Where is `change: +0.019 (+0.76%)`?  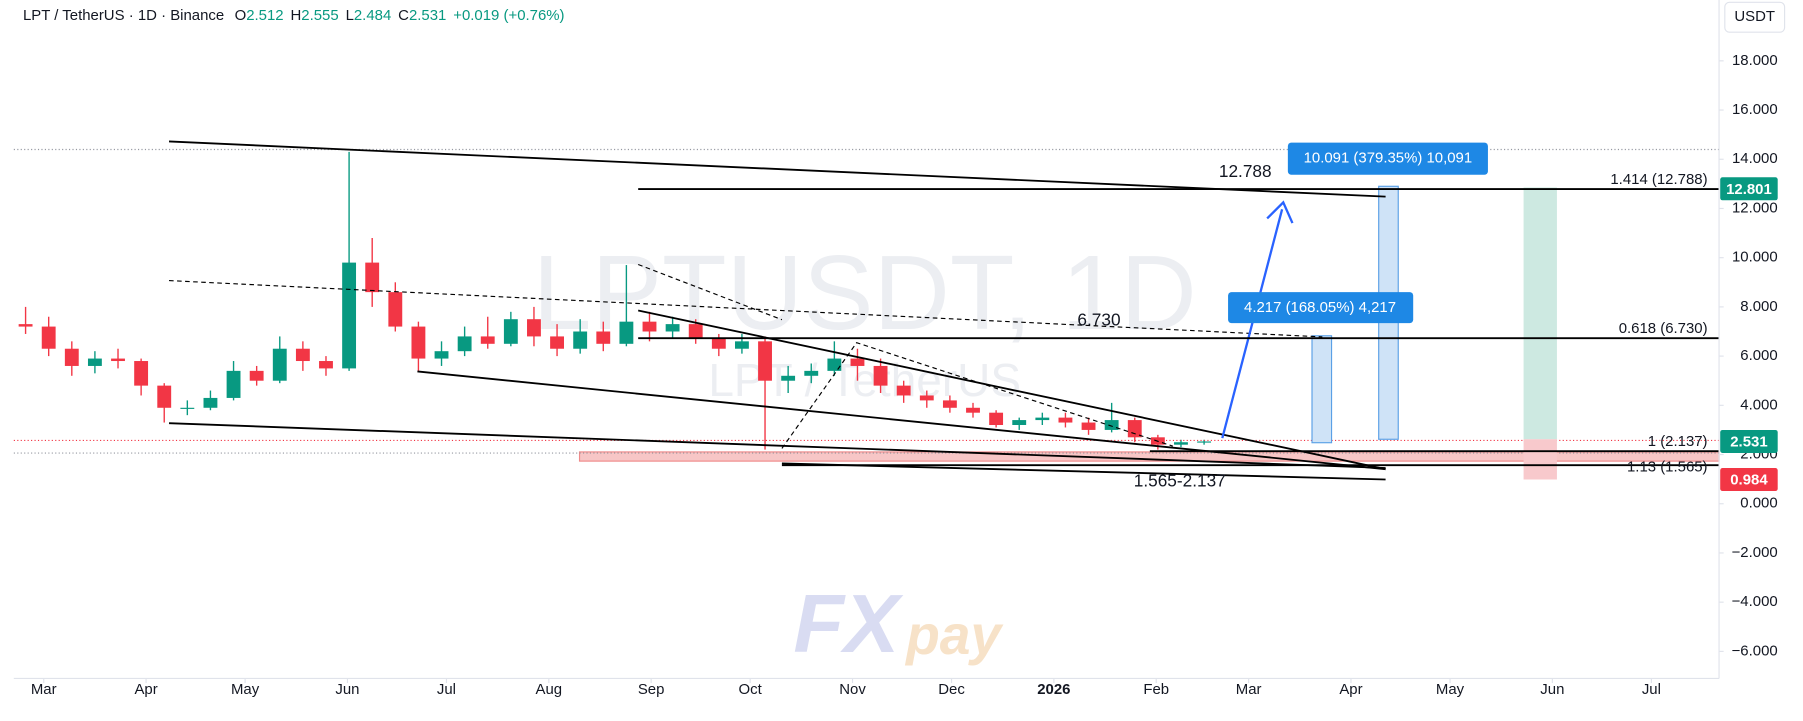 change: +0.019 (+0.76%) is located at coordinates (508, 15).